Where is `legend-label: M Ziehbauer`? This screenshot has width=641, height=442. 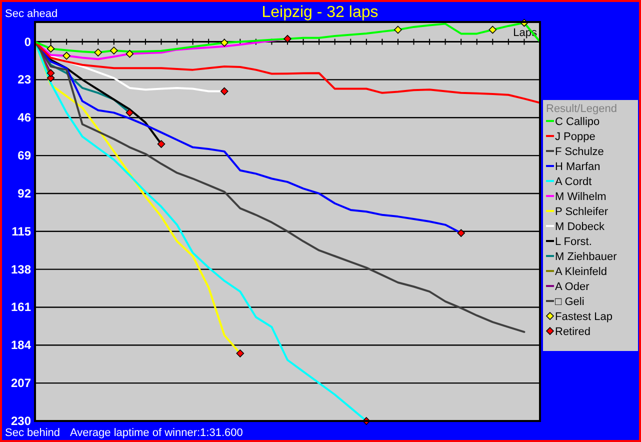 legend-label: M Ziehbauer is located at coordinates (586, 257).